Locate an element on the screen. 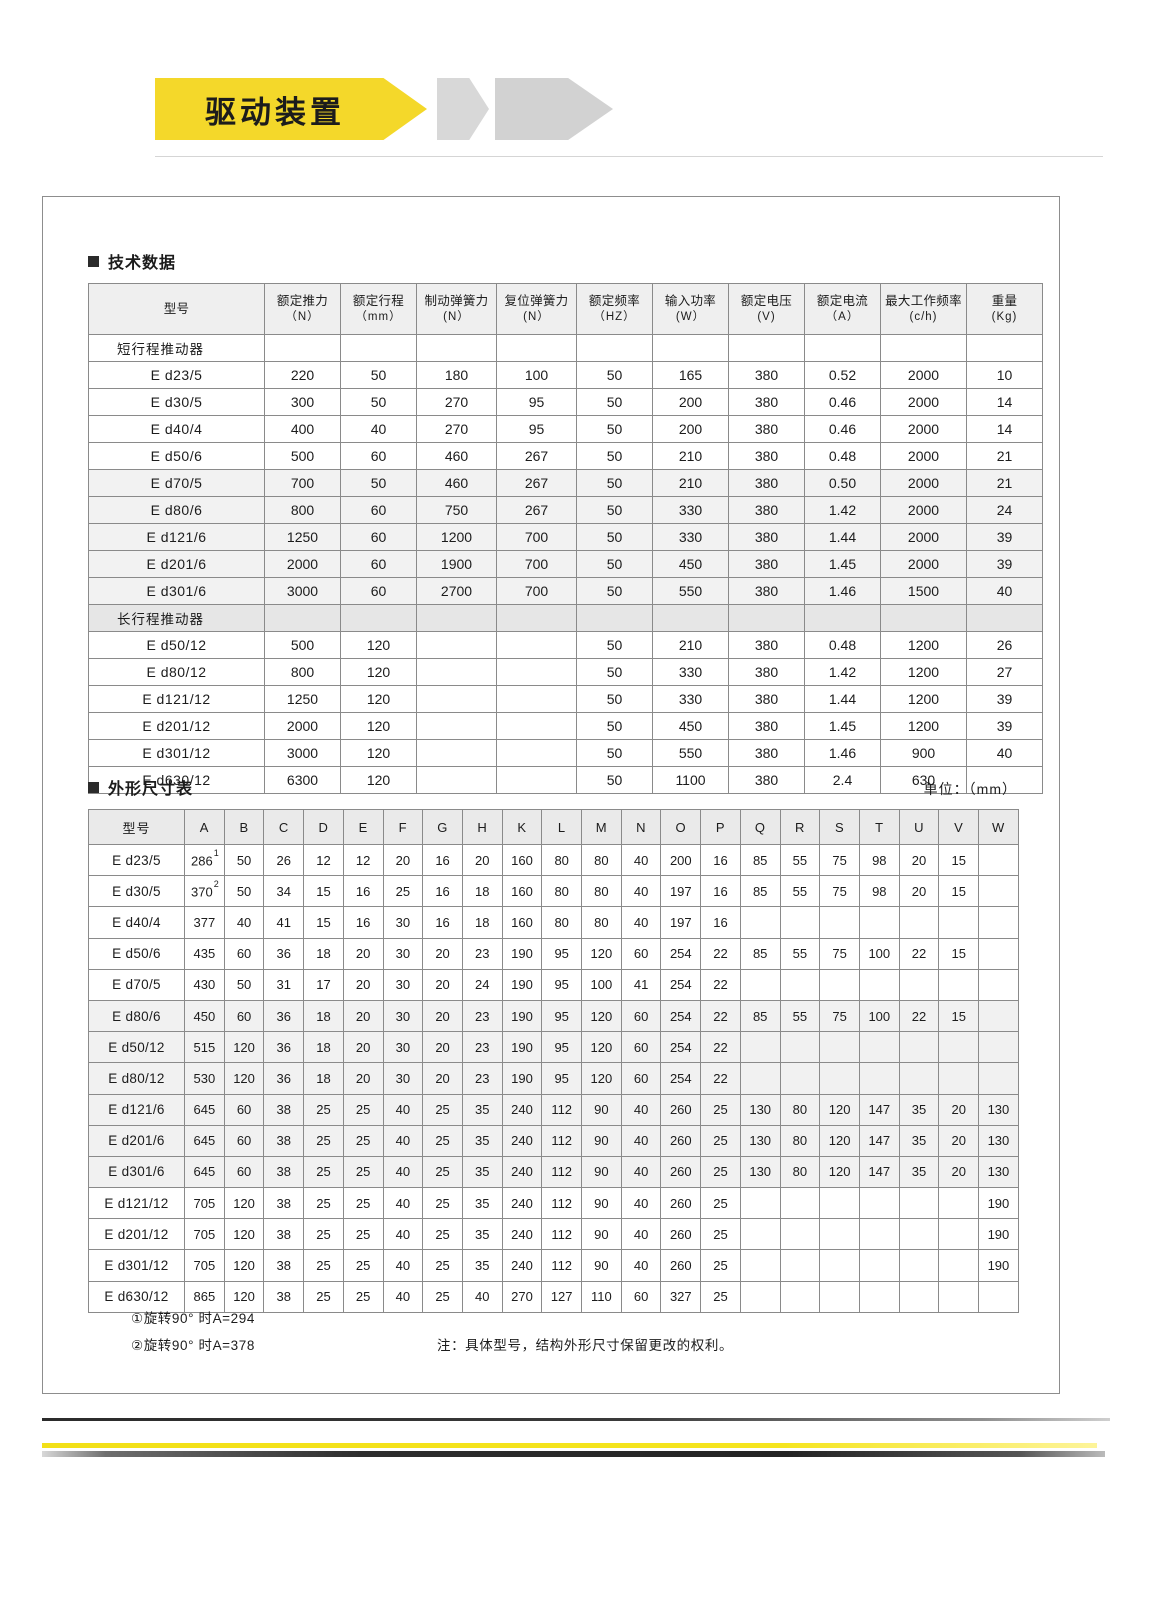 This screenshot has height=1600, width=1163. table-cell: 100 is located at coordinates (601, 984).